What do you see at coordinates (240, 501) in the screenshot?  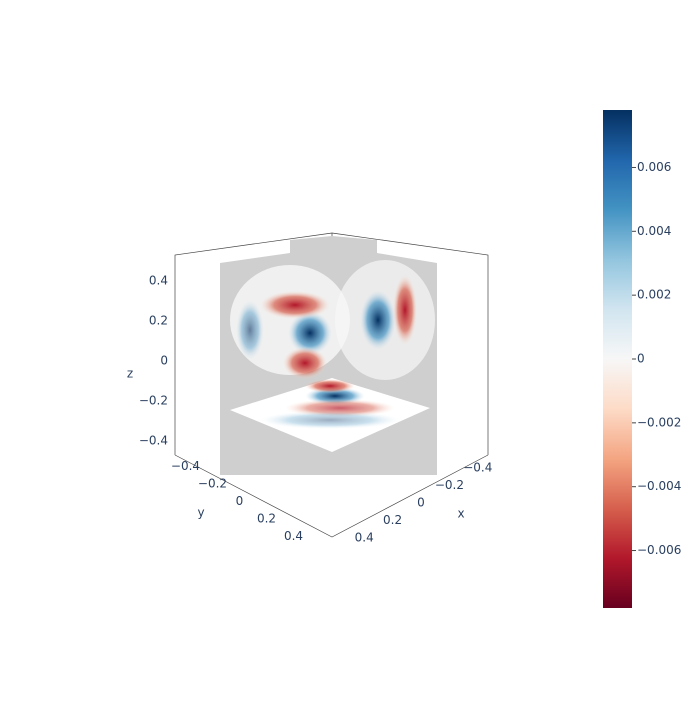 I see `y-tick-label: 0` at bounding box center [240, 501].